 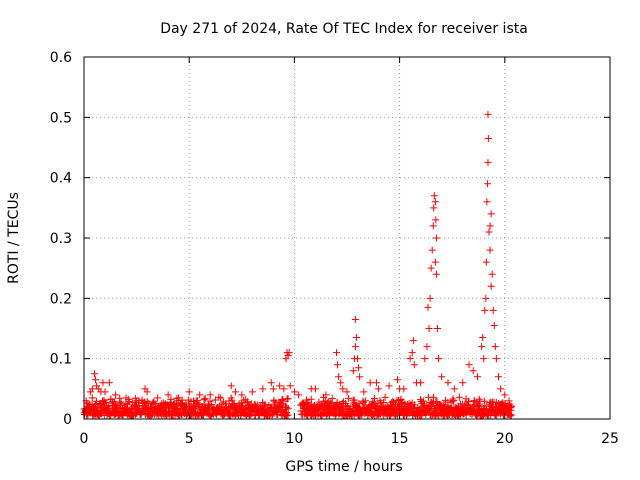 I want to click on x-tick-label: 25, so click(x=610, y=439).